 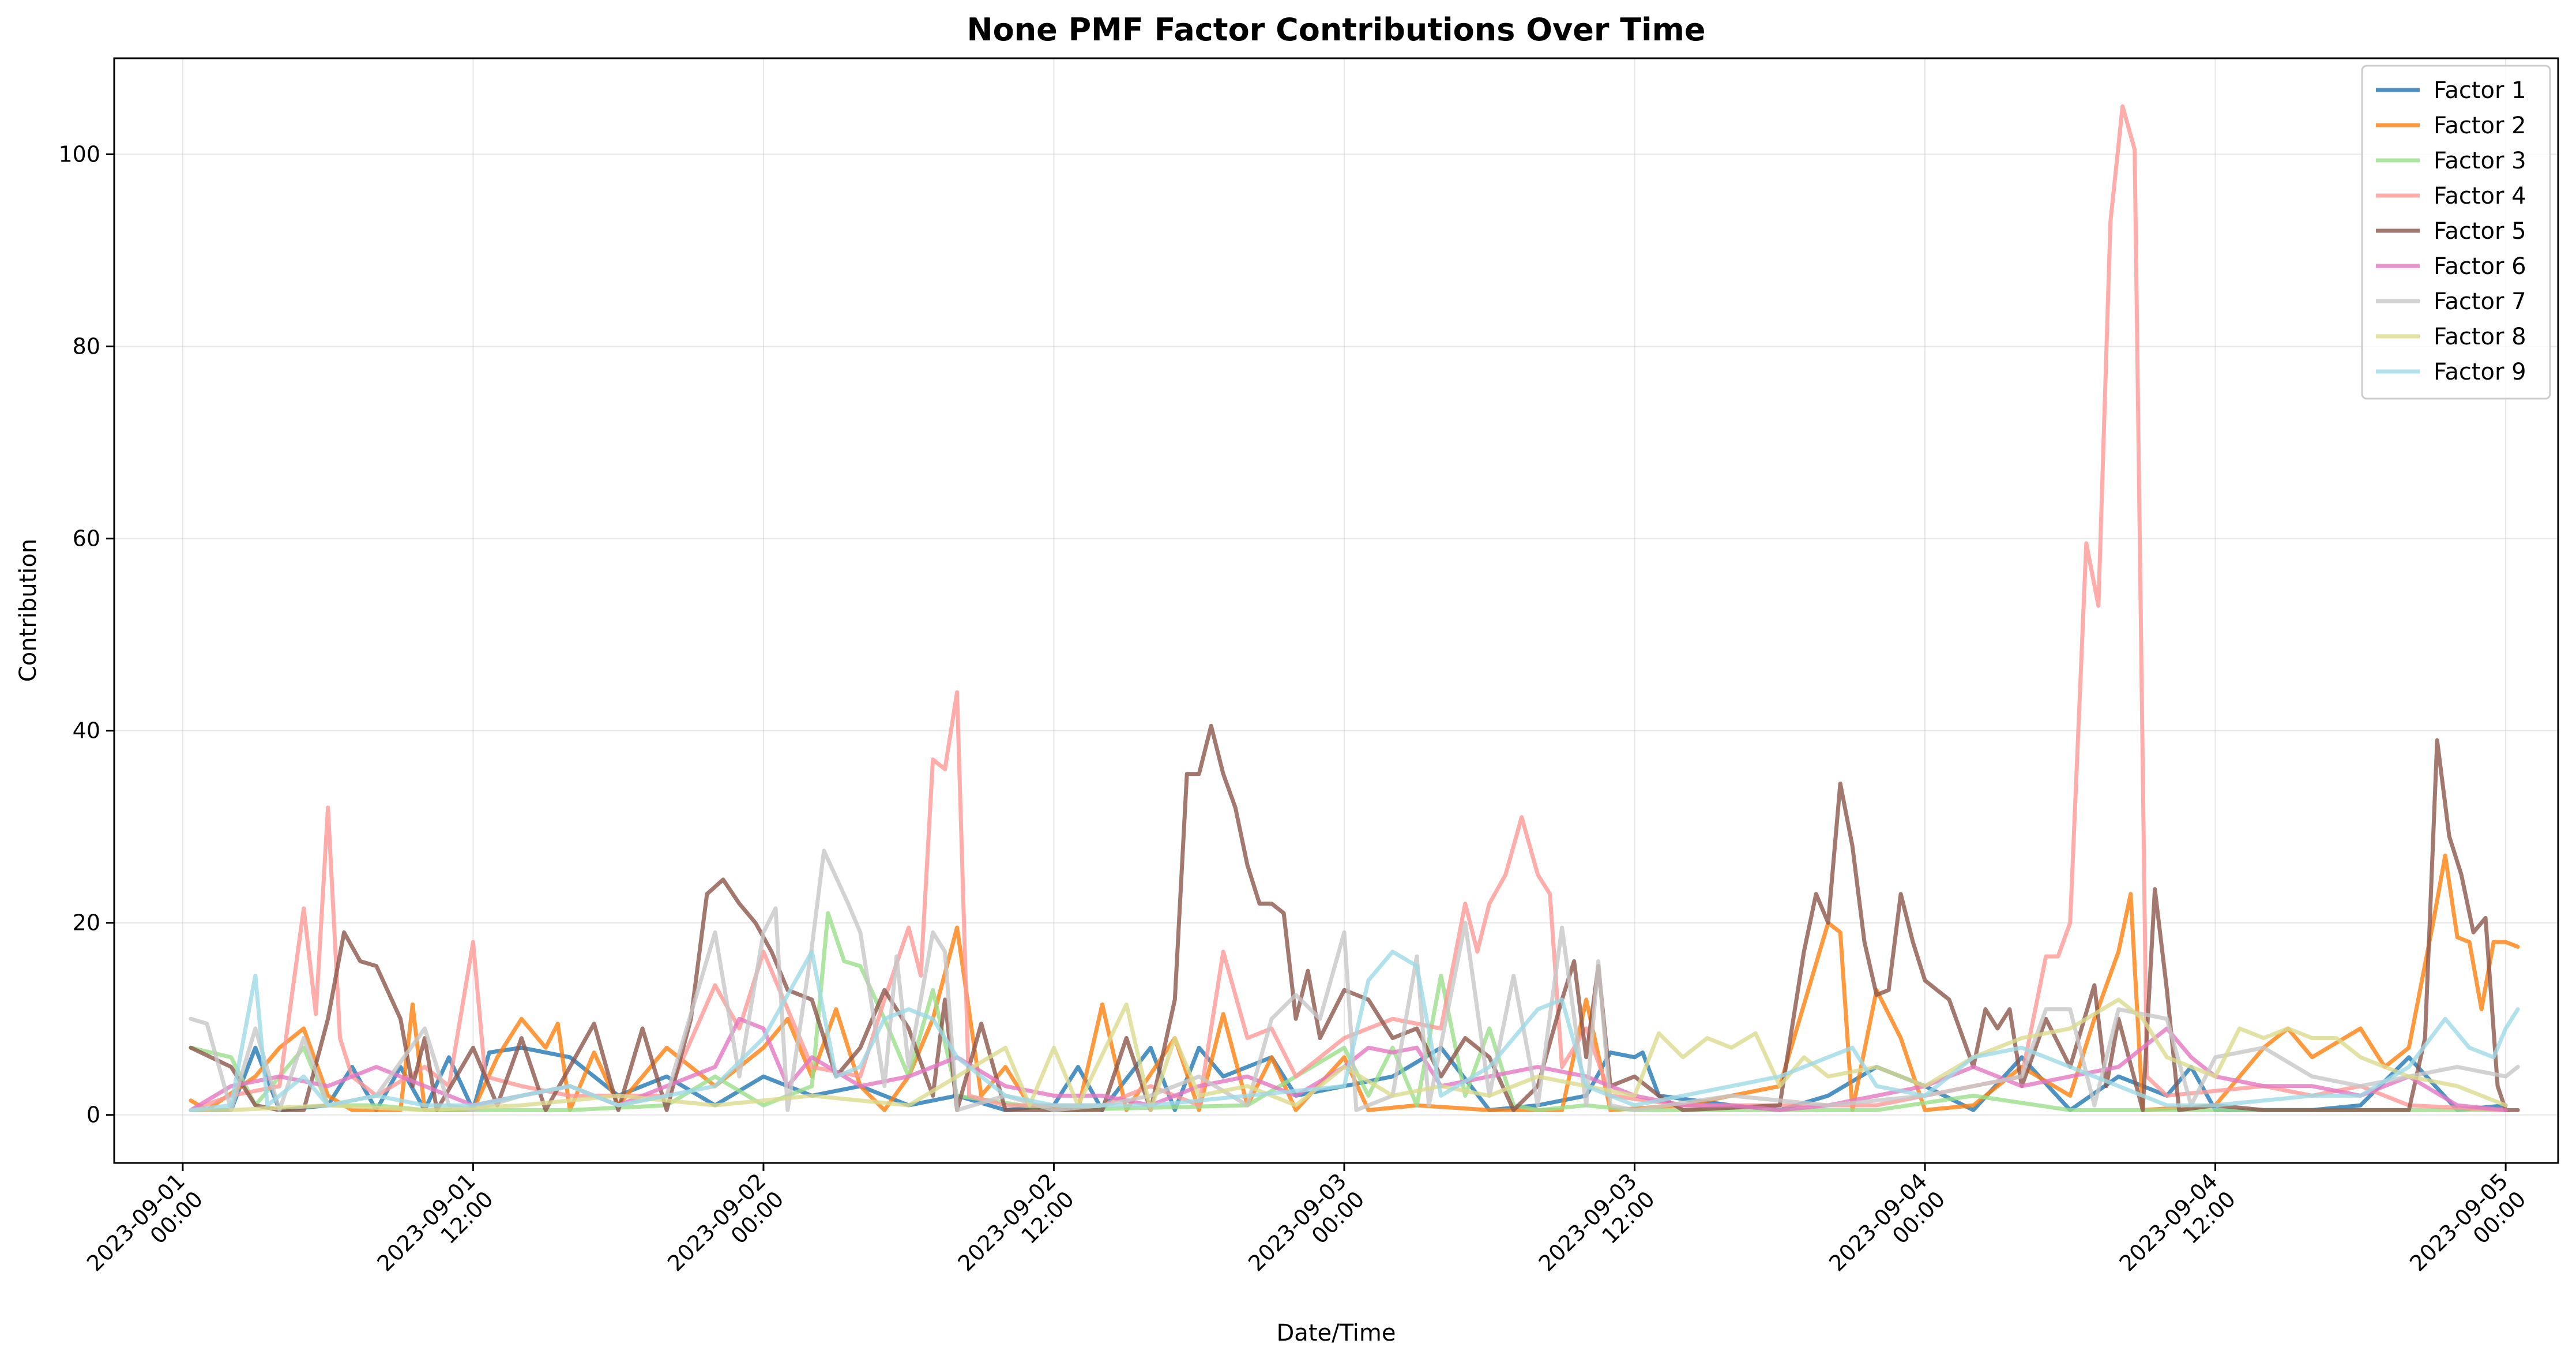 I want to click on x-tick-label: 2023-09-0300:00, so click(x=1306, y=1231).